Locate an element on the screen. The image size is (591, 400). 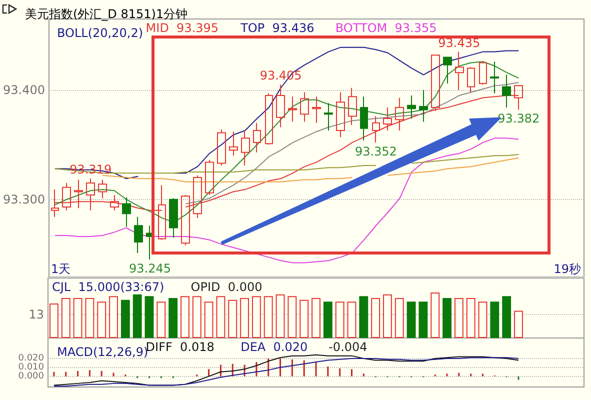
annotation: -0.004 is located at coordinates (348, 347).